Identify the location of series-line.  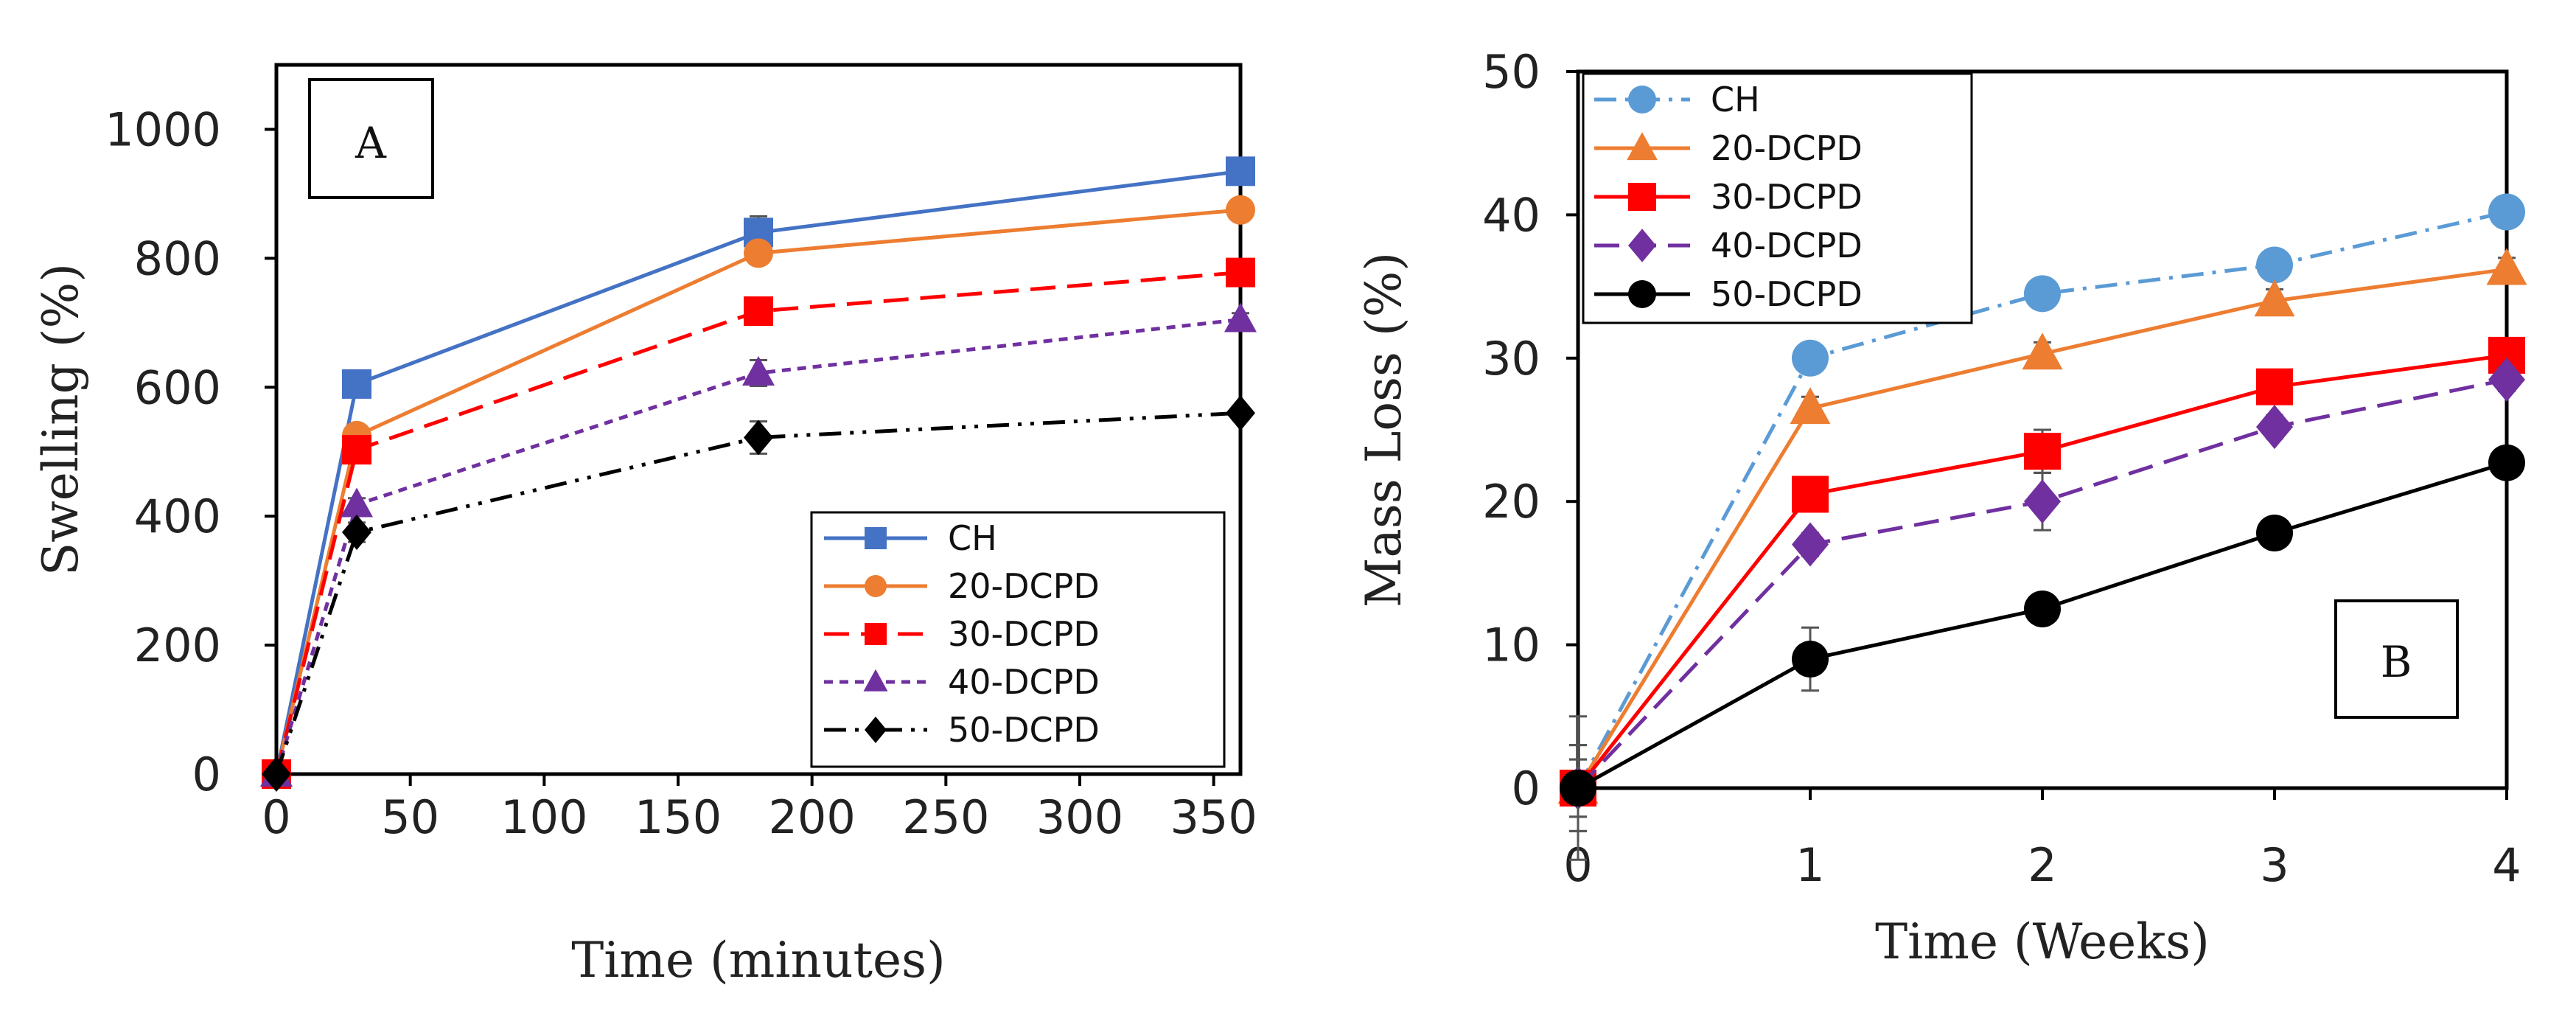
(758, 593).